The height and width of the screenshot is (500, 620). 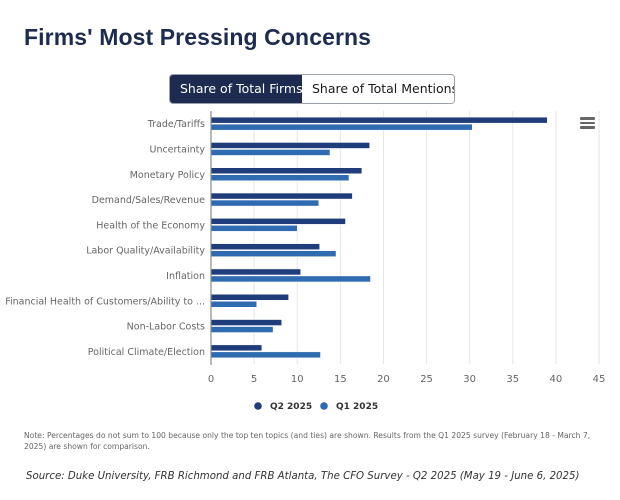 I want to click on x-tick-label: 10, so click(x=297, y=379).